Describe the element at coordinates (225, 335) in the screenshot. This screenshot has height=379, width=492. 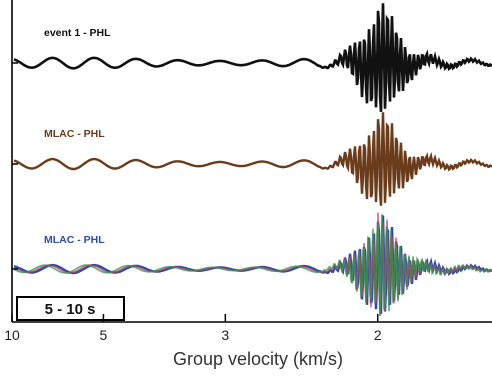
I see `x-tick-label: 3` at that location.